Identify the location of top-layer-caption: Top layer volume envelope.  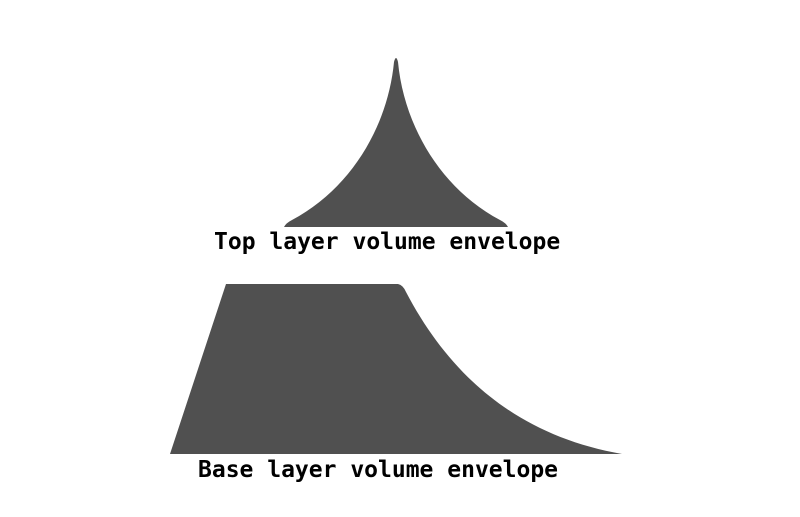
(387, 242).